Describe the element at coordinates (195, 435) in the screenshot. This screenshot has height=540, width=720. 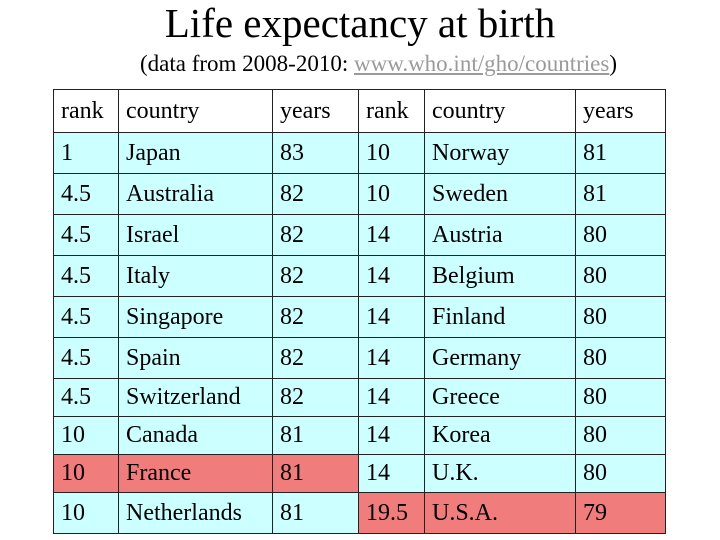
I see `country-cell-left: Canada` at that location.